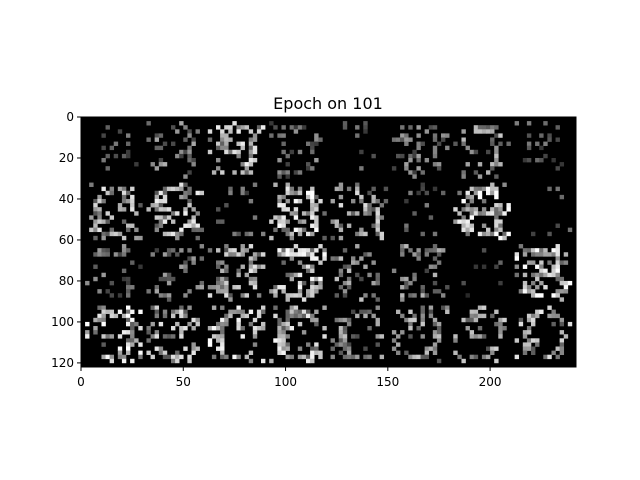  What do you see at coordinates (328, 103) in the screenshot?
I see `plot-title: Epoch on 101` at bounding box center [328, 103].